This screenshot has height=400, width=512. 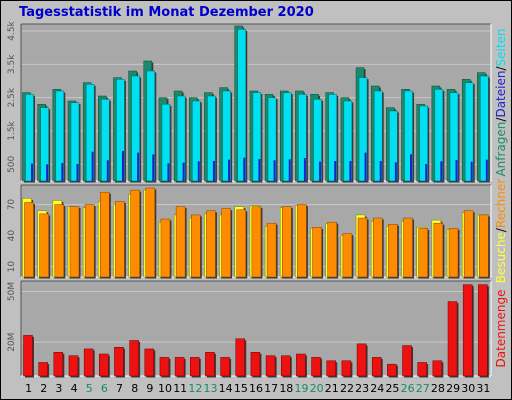 I want to click on x-axis-day-label: 4, so click(x=74, y=388).